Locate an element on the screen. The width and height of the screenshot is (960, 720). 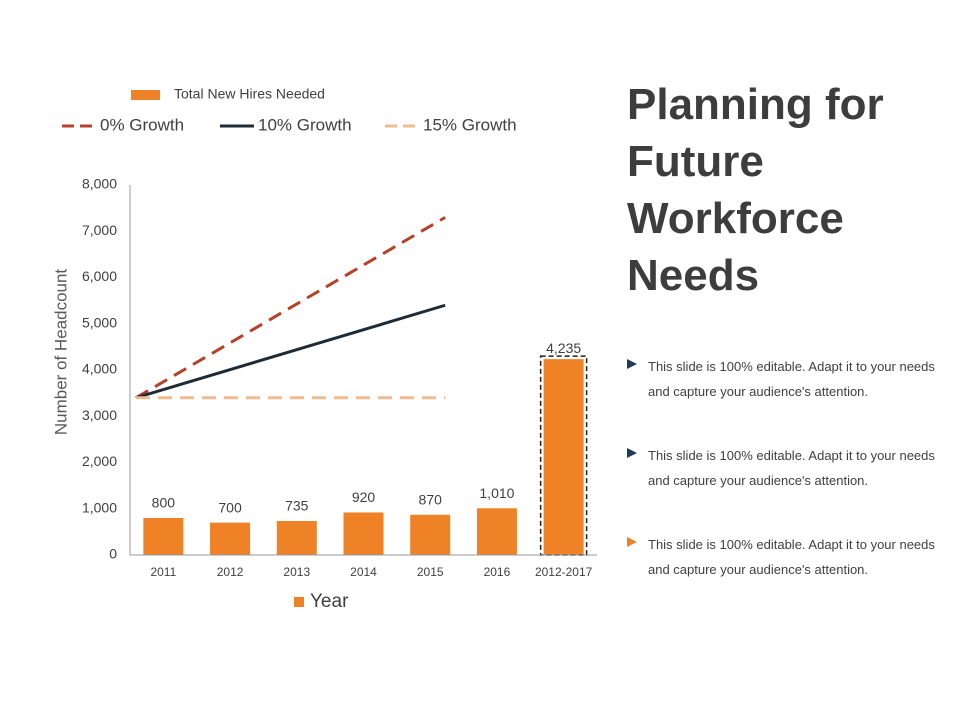
title-line: Future is located at coordinates (695, 161).